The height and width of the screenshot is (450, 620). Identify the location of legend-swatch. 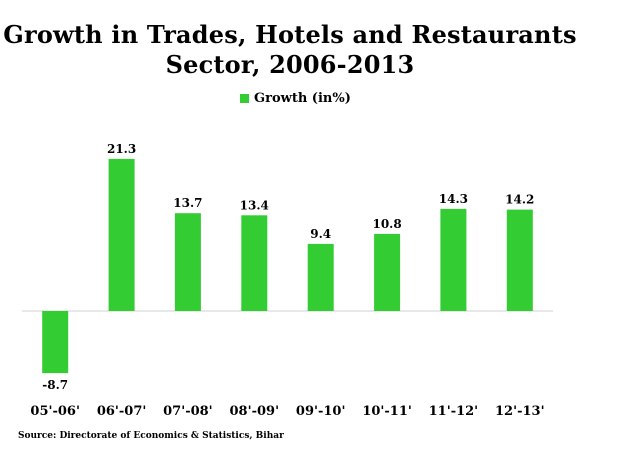
(244, 98).